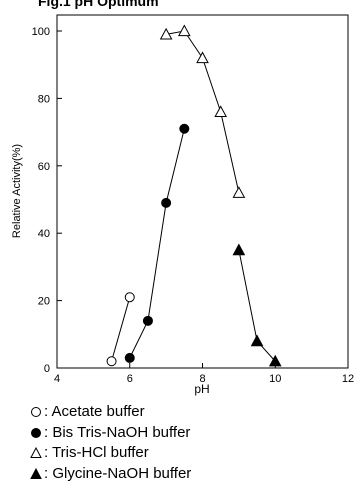  What do you see at coordinates (130, 379) in the screenshot?
I see `x-tick-label: 6` at bounding box center [130, 379].